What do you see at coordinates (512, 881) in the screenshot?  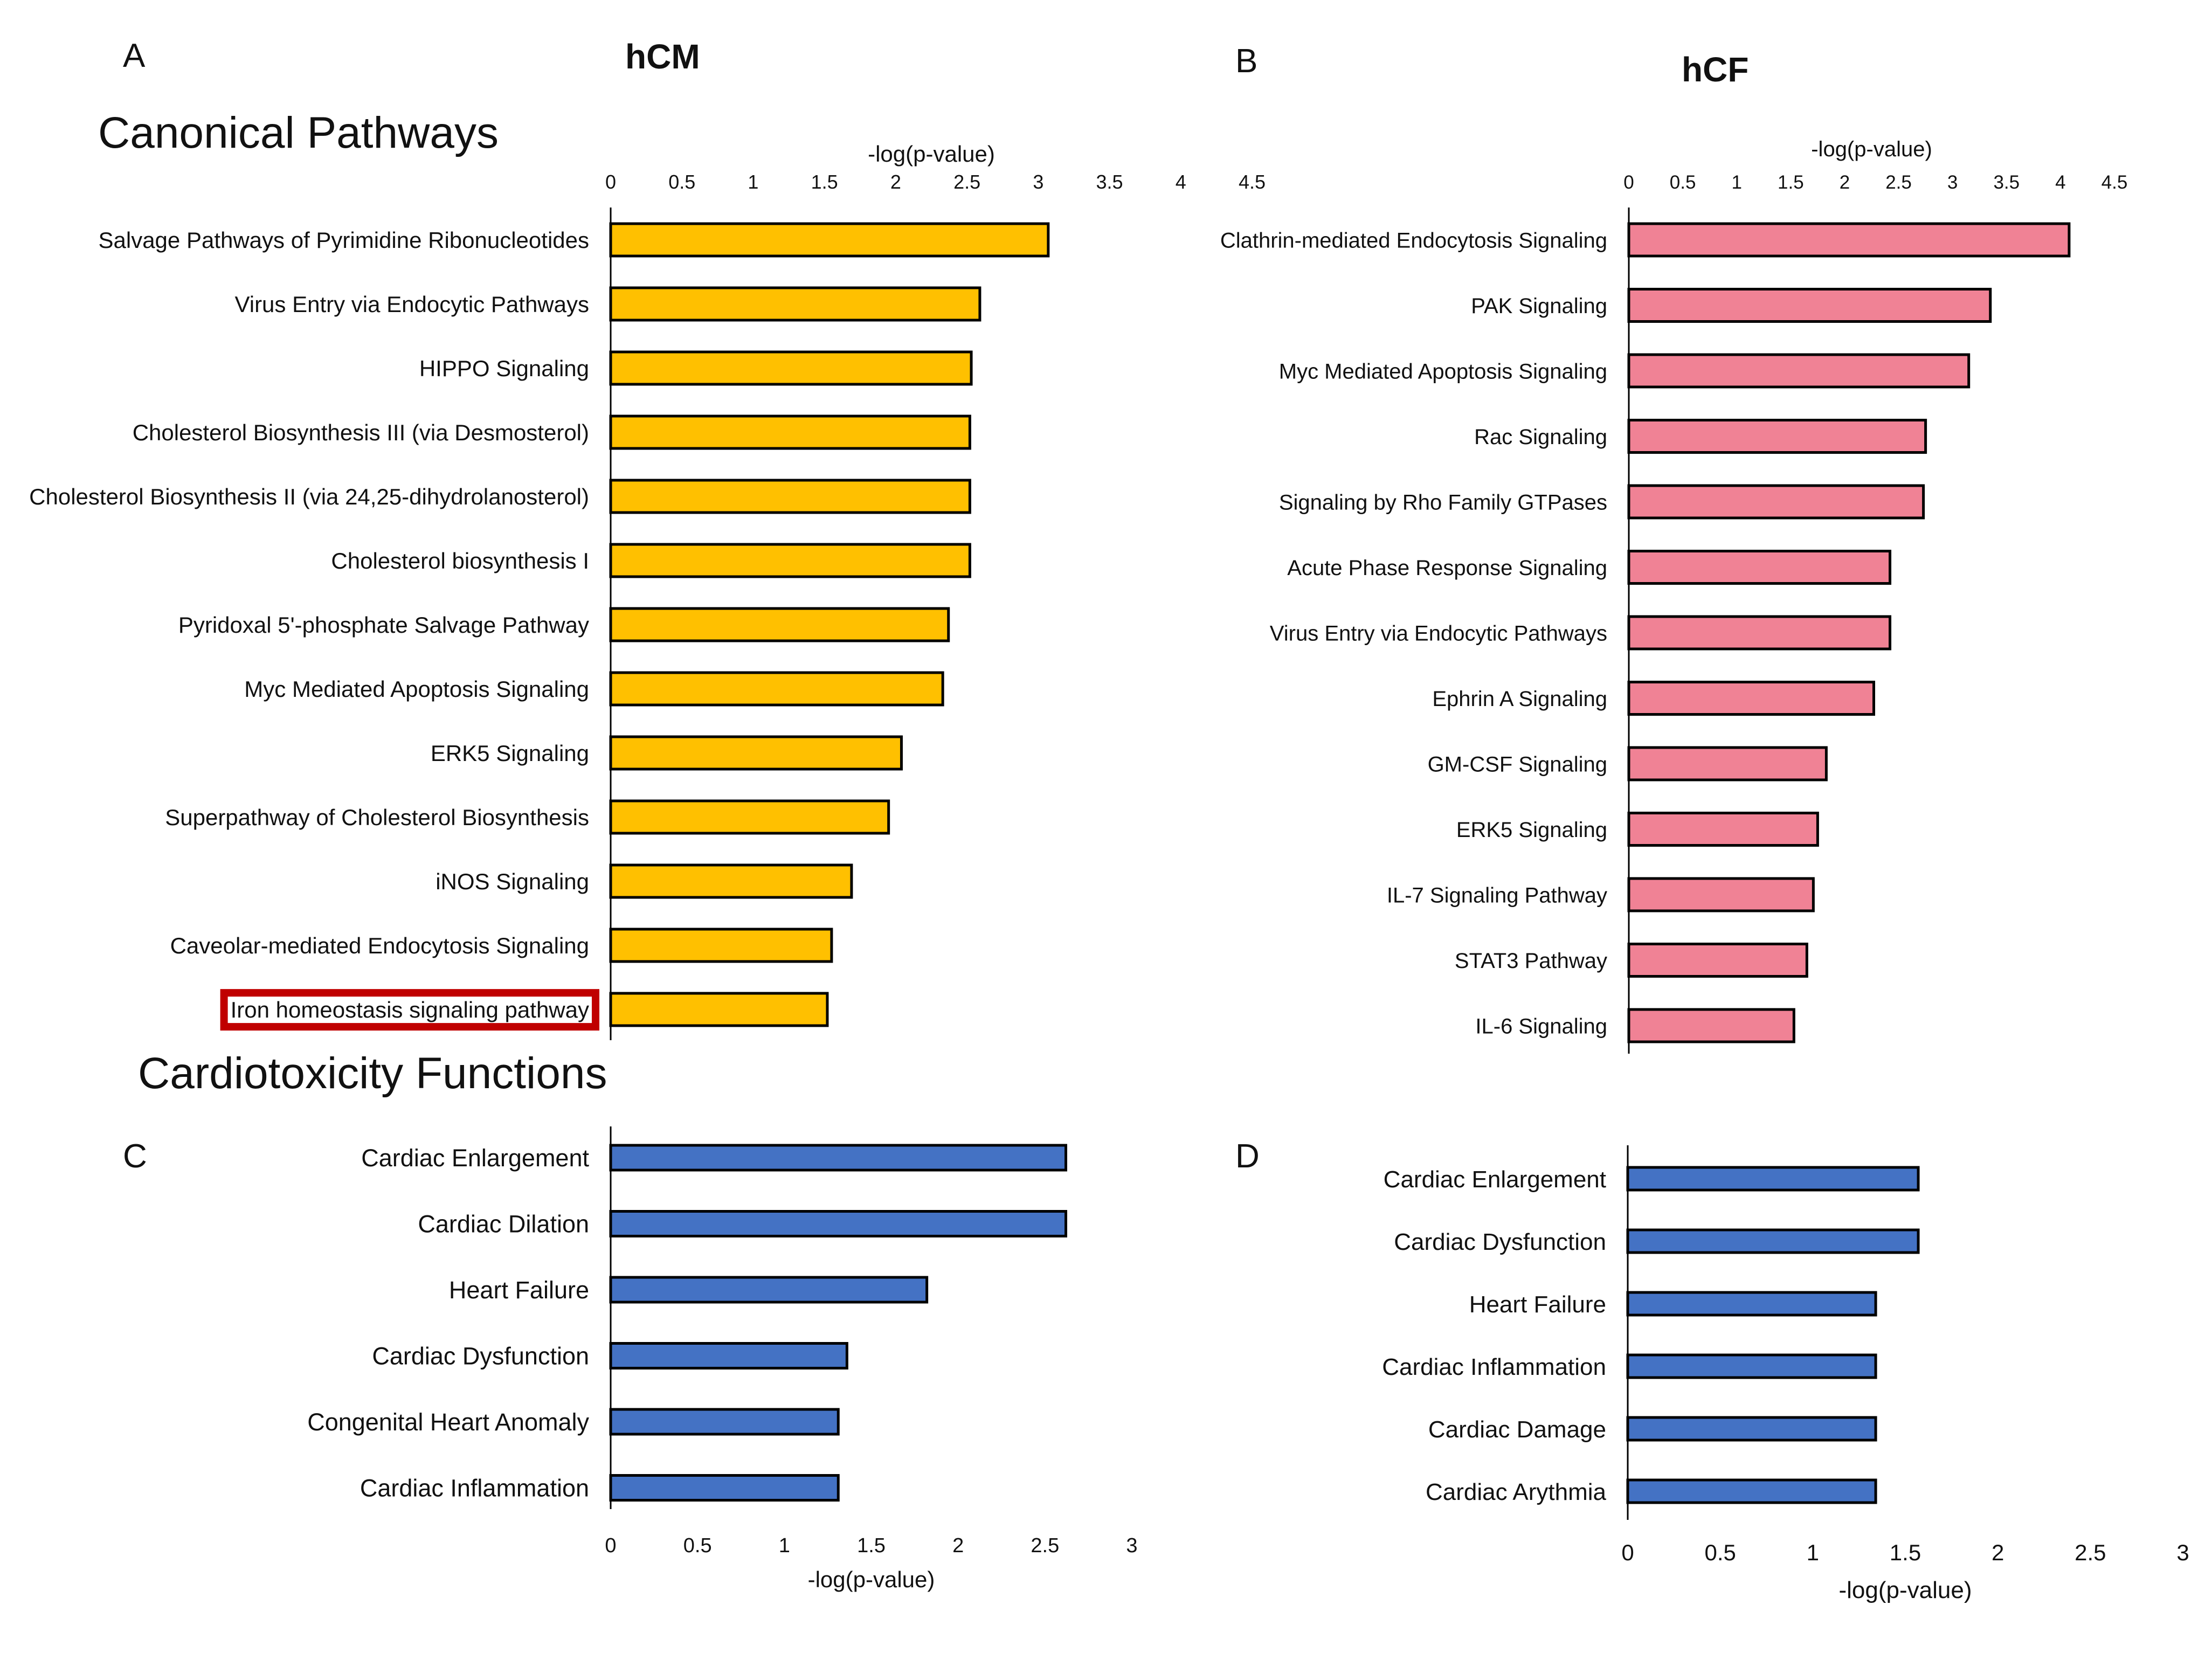 I see `category-label-a: iNOS Signaling` at bounding box center [512, 881].